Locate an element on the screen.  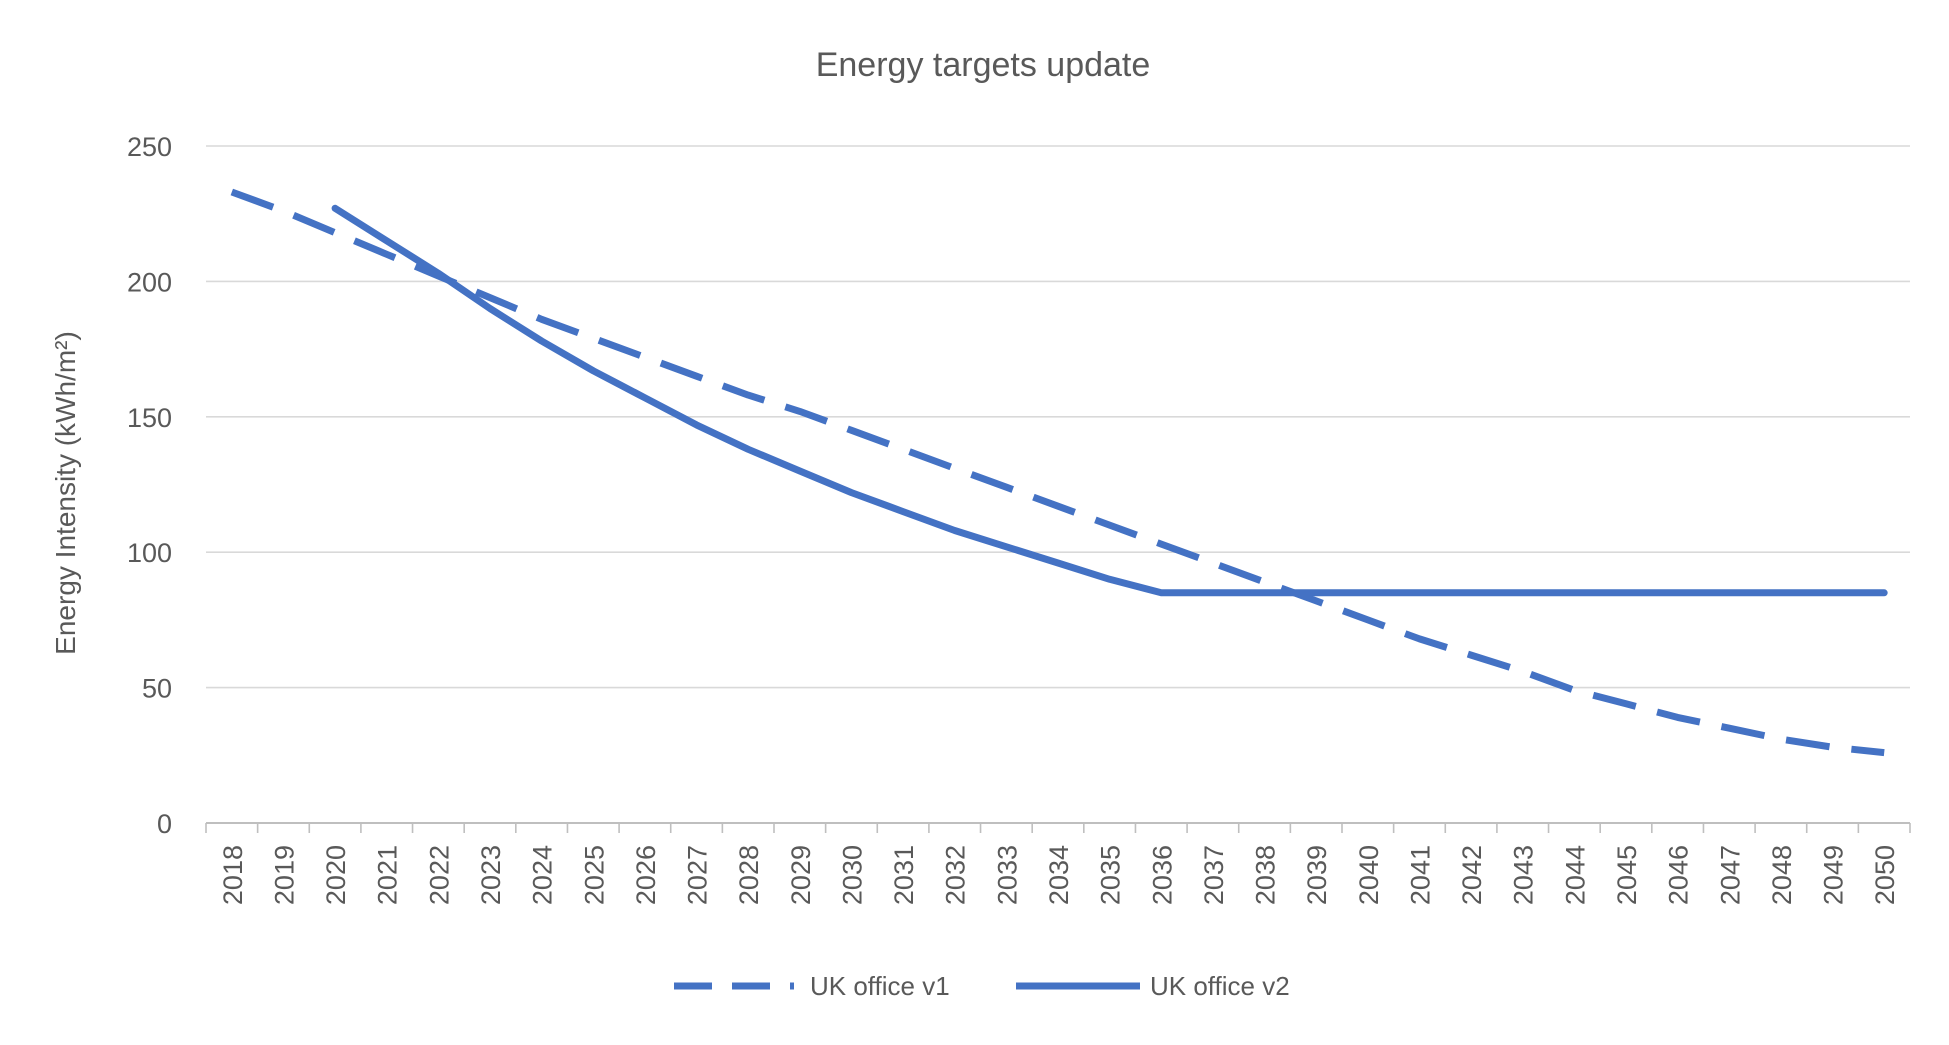
x-tick-label: 2049 is located at coordinates (1834, 875).